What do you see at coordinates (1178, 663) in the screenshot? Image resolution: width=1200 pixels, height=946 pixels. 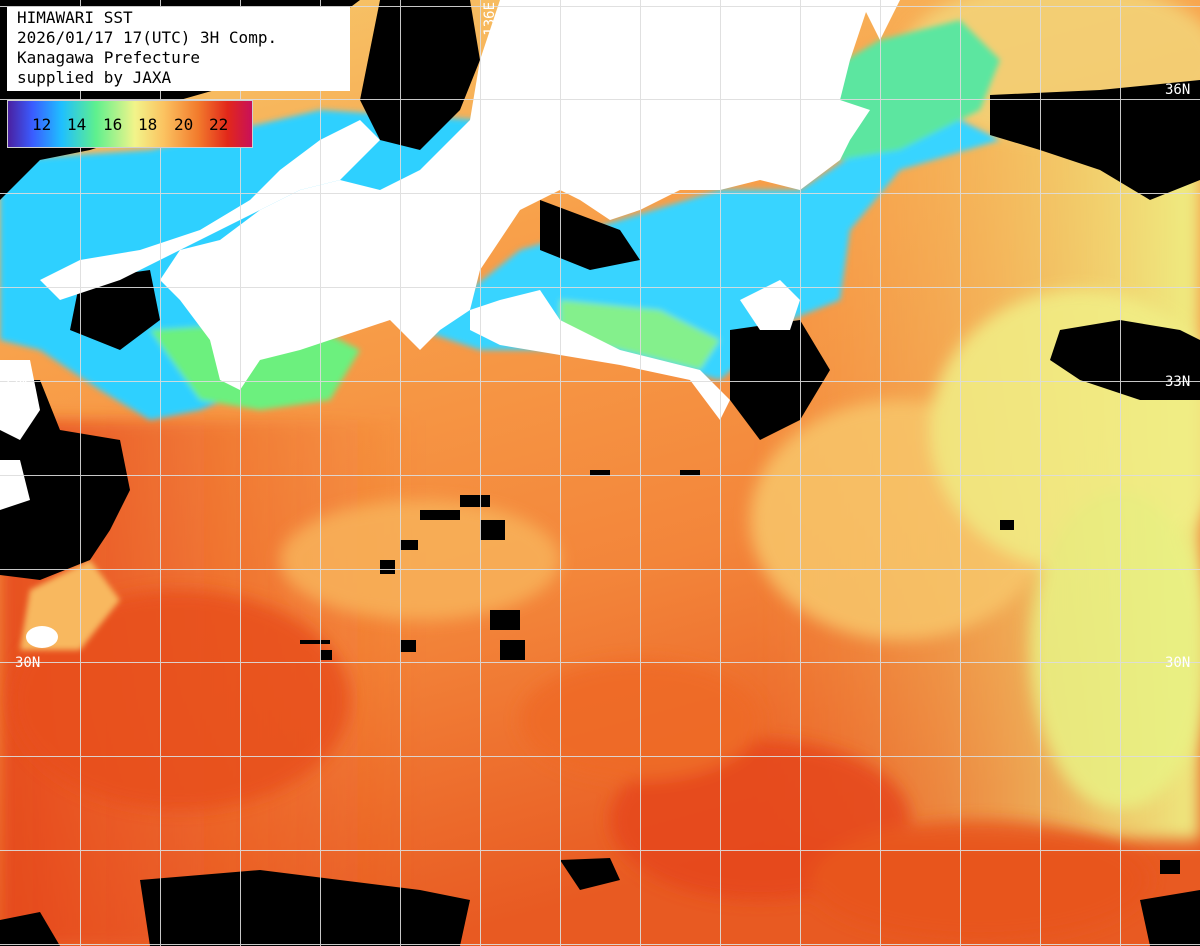 I see `lat-label-30n-right: 30N` at bounding box center [1178, 663].